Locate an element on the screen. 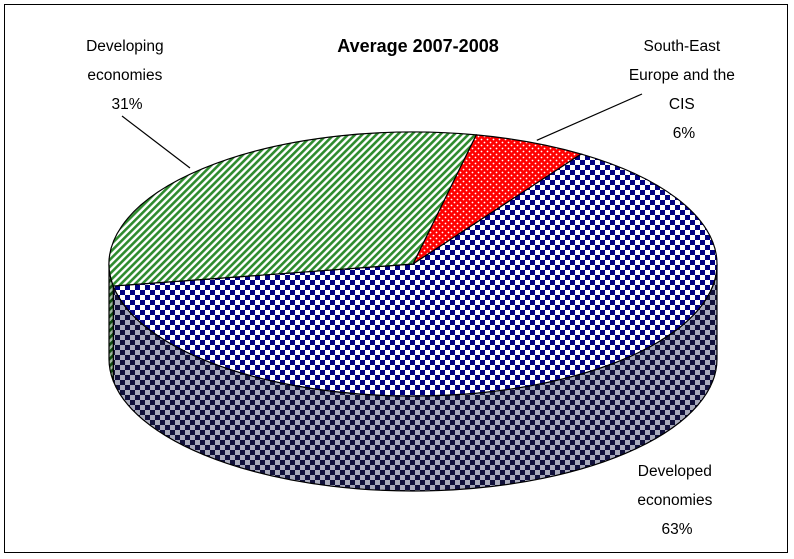 This screenshot has height=559, width=794. leader-line-developing-economies is located at coordinates (156, 142).